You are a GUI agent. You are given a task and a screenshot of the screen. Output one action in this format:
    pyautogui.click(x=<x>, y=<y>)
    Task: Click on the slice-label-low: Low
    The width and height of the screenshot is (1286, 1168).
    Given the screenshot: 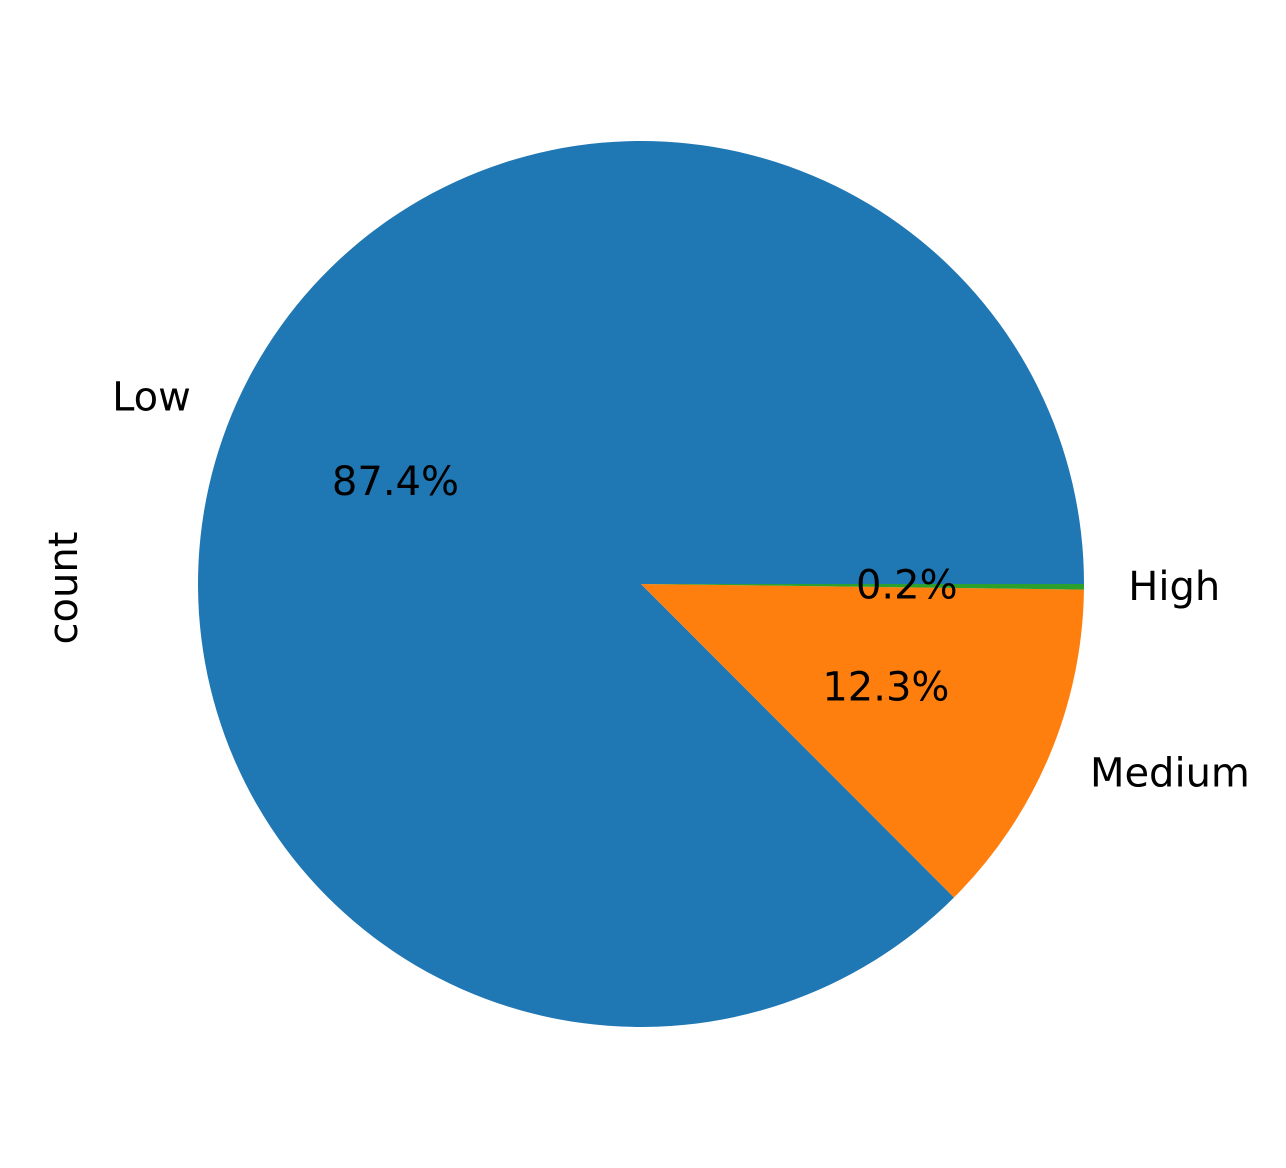 What is the action you would take?
    pyautogui.click(x=151, y=397)
    